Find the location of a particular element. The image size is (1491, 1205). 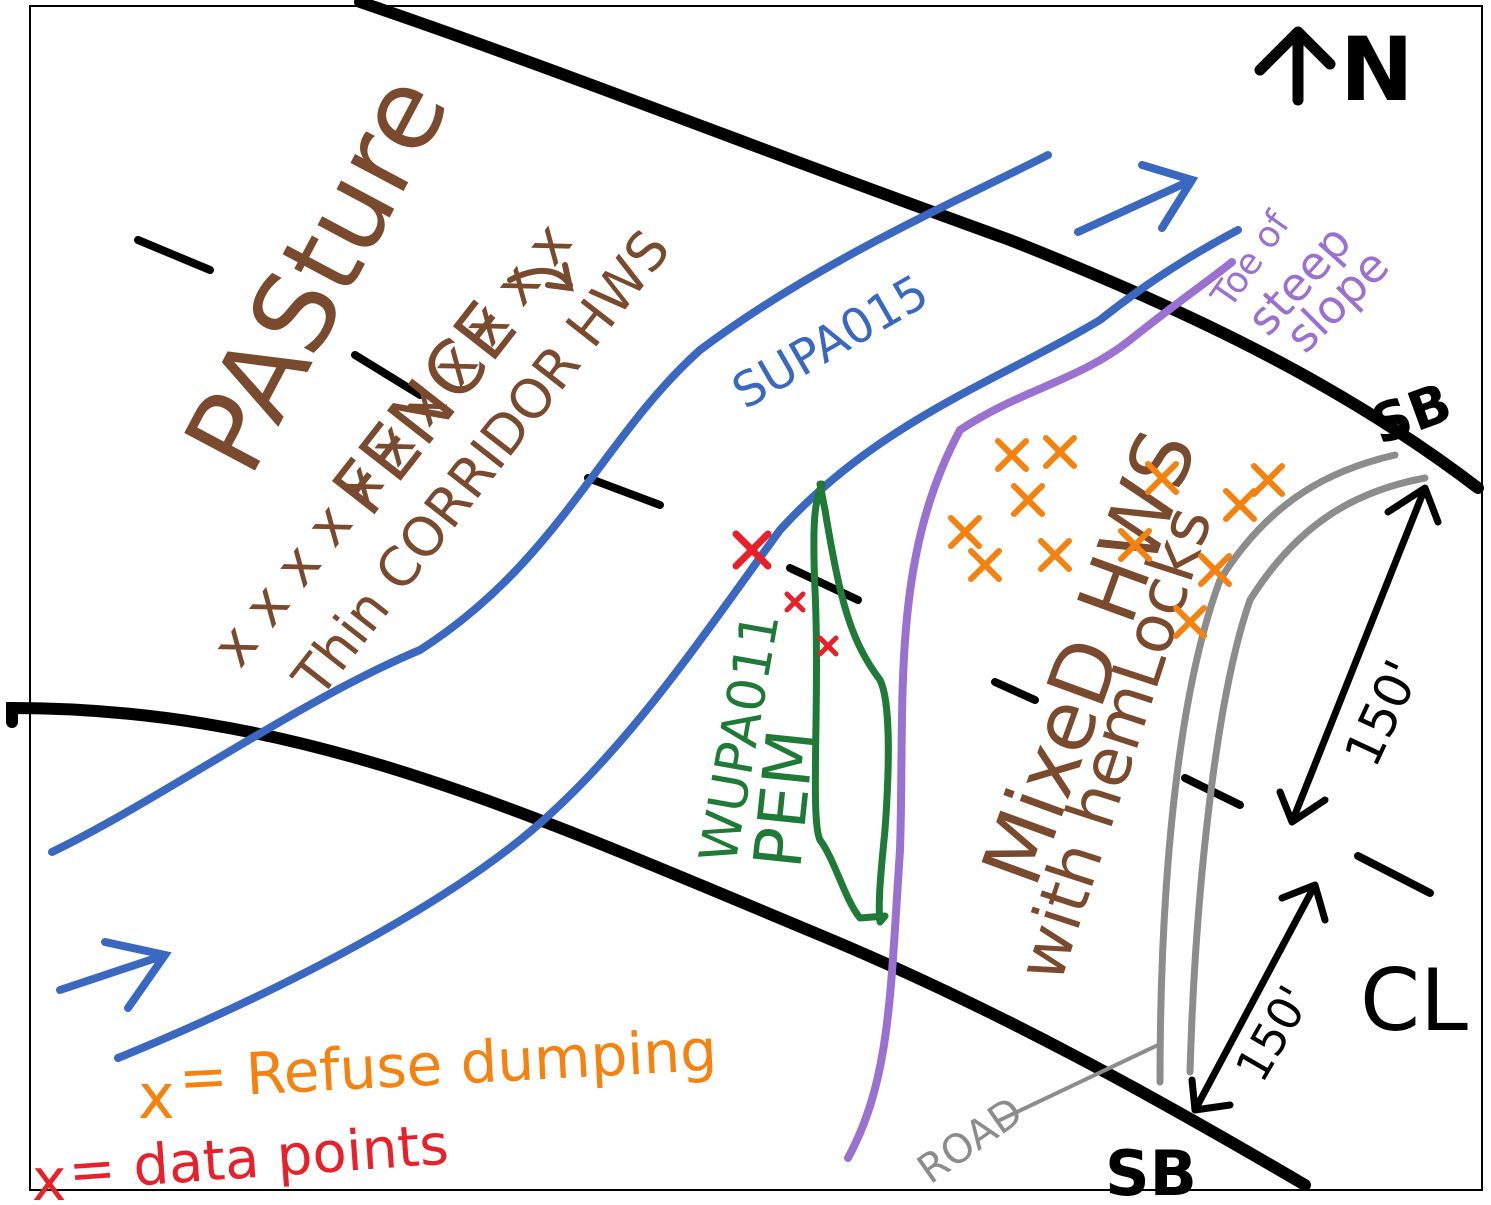

legend-data-symbol: x is located at coordinates (49, 1175).